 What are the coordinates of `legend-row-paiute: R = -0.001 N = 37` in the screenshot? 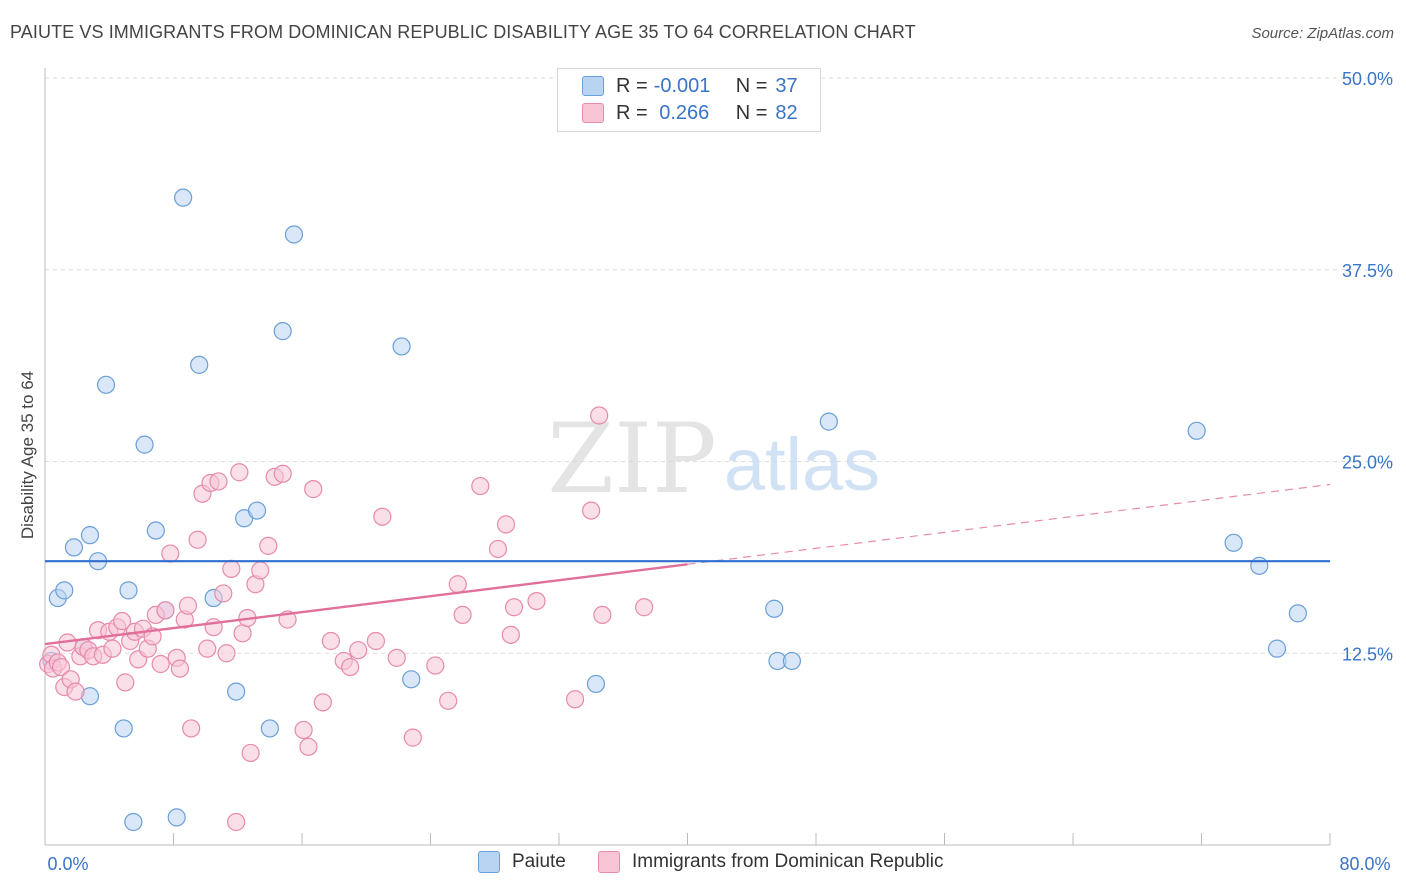 It's located at (690, 86).